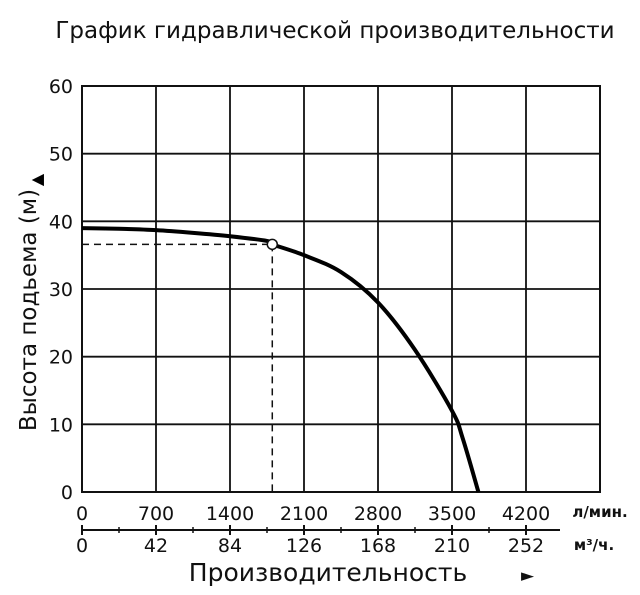 The width and height of the screenshot is (640, 595). I want to click on y-axis-label: Высота подьема (м), so click(29, 310).